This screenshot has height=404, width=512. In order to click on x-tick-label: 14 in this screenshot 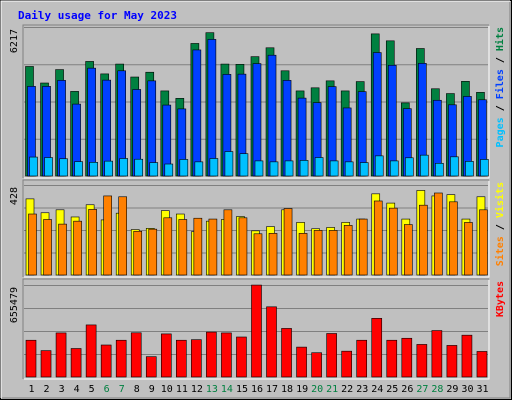, I will do `click(227, 389)`.